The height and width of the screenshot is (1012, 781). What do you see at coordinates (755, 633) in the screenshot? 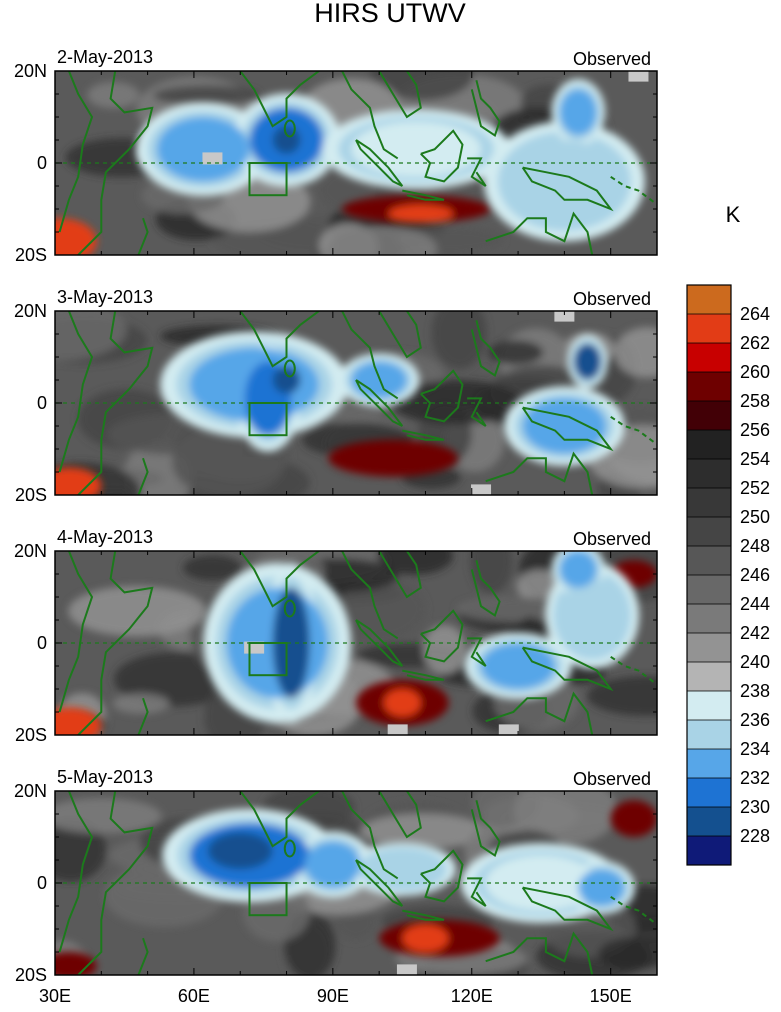
I see `colorbar-label: 242` at bounding box center [755, 633].